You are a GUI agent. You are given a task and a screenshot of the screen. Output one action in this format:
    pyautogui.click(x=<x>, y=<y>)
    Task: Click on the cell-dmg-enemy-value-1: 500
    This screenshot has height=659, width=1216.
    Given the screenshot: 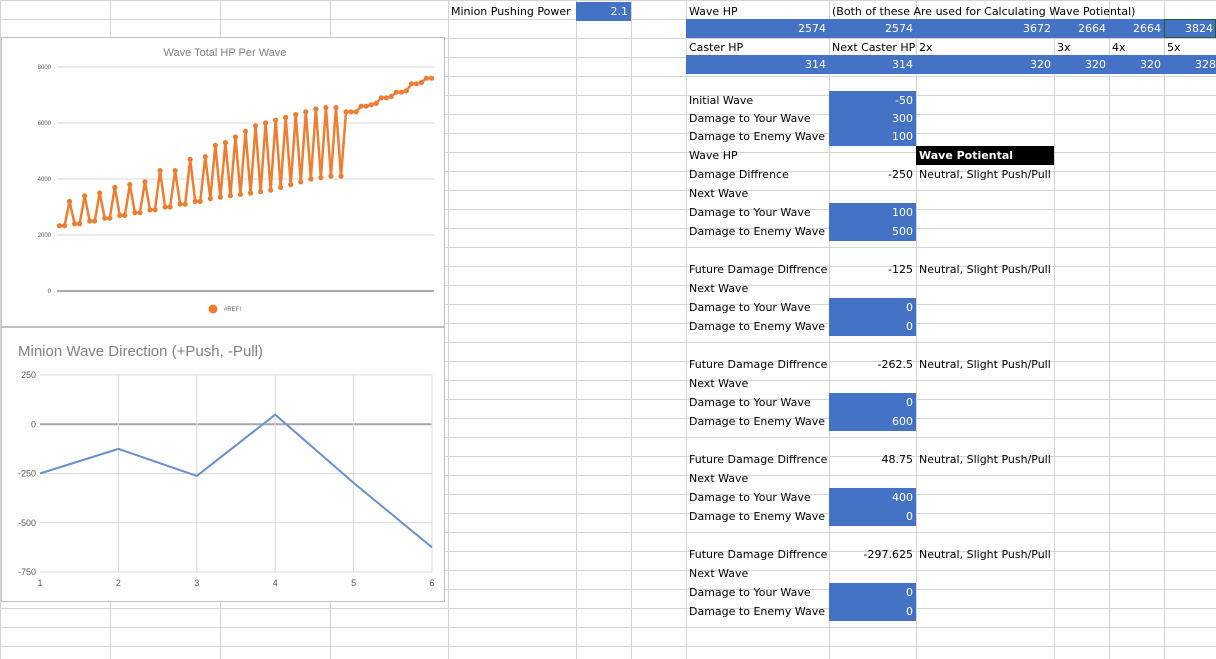 What is the action you would take?
    pyautogui.click(x=872, y=231)
    